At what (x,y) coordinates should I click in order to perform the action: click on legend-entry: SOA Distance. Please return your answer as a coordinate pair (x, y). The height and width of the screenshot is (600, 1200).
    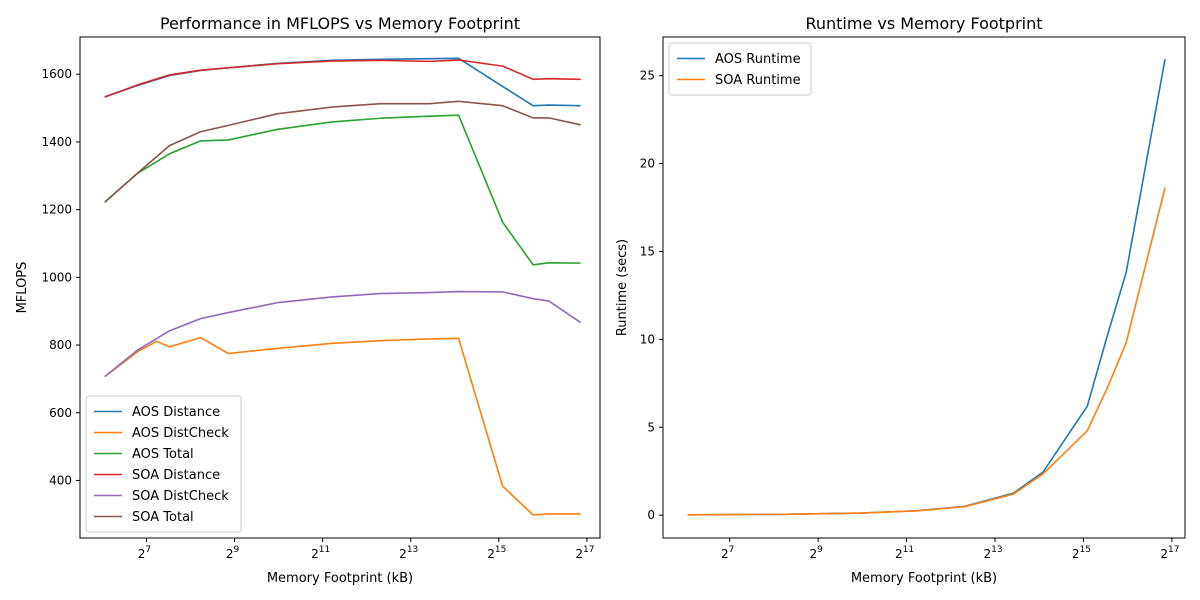
    Looking at the image, I should click on (176, 475).